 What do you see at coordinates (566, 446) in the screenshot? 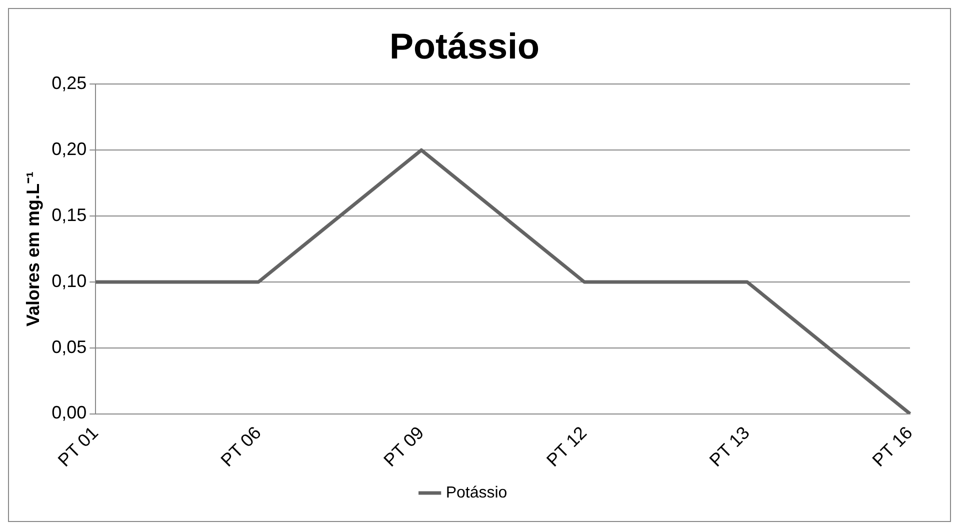
I see `x-tick-label: PT 12` at bounding box center [566, 446].